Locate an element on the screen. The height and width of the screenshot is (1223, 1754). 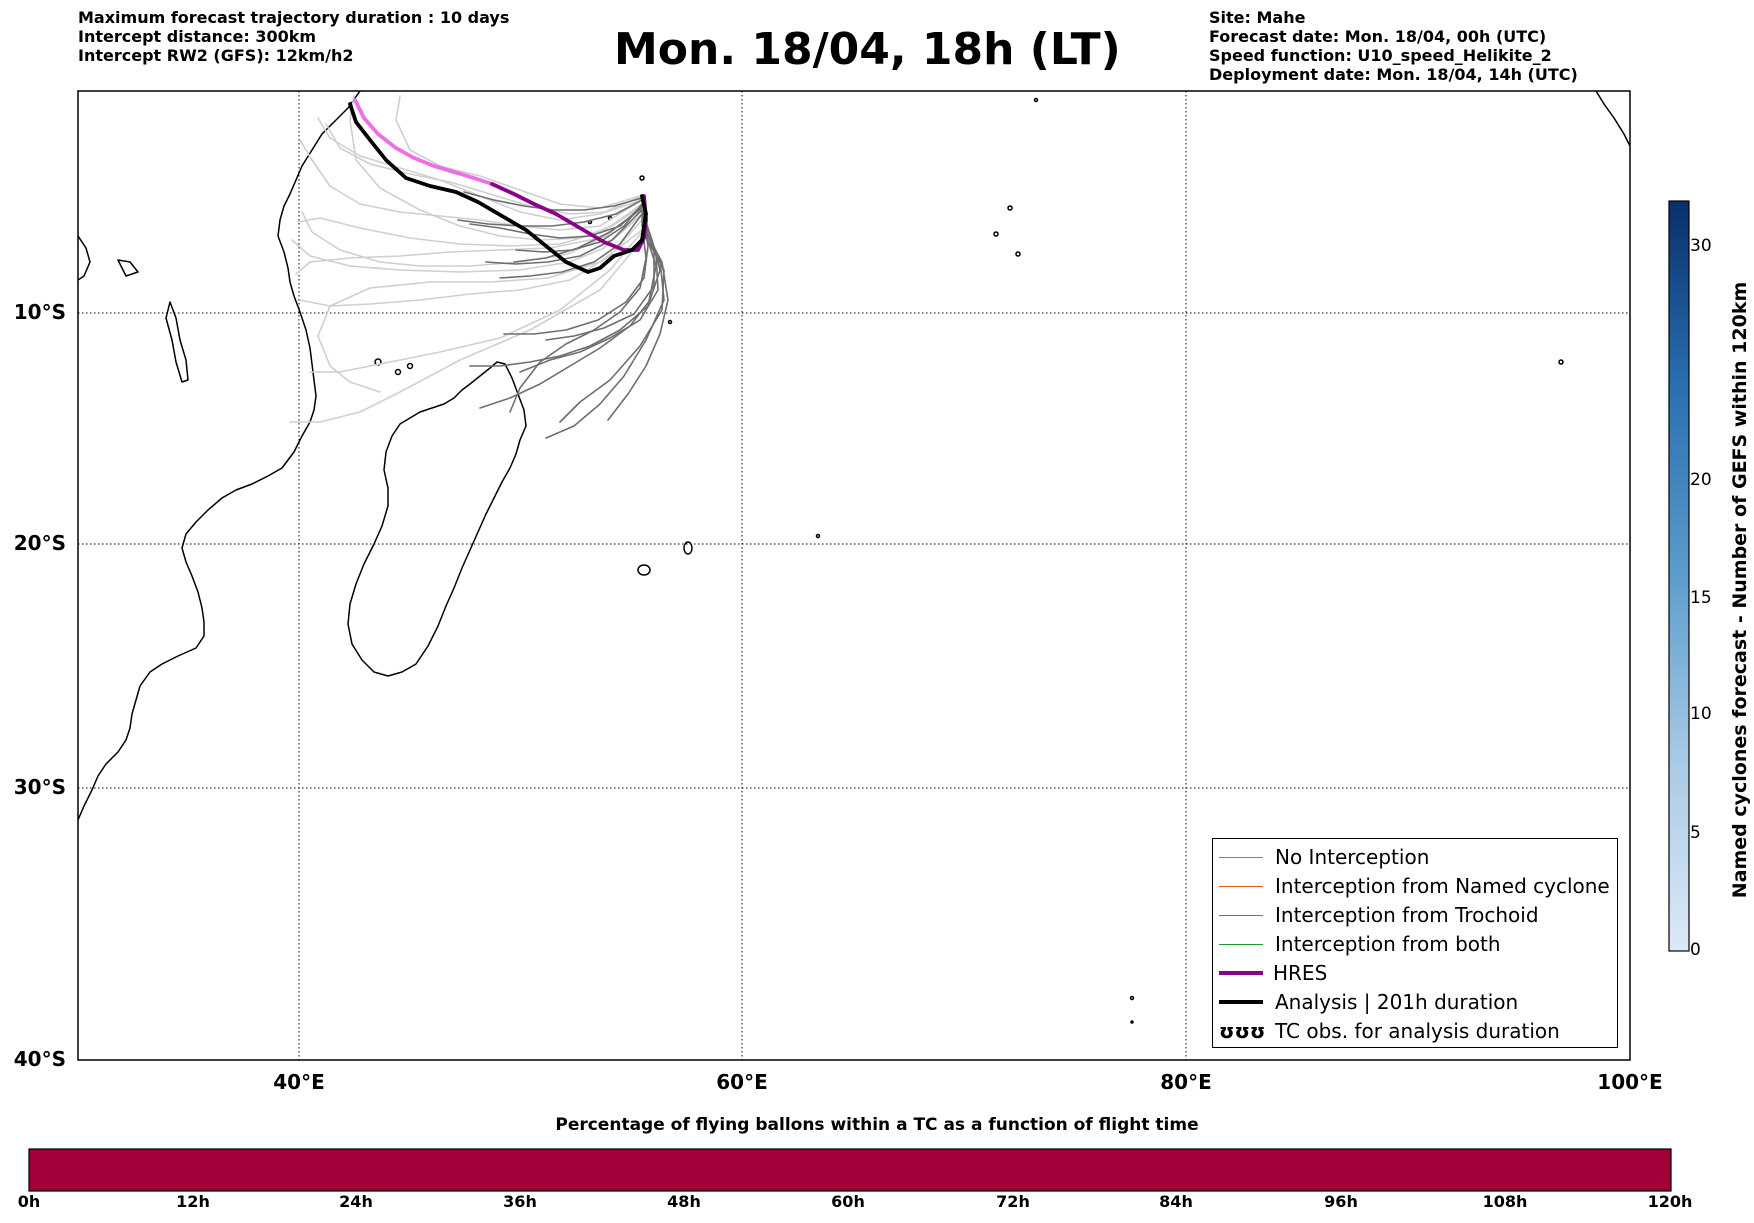
reunion-island is located at coordinates (644, 570).